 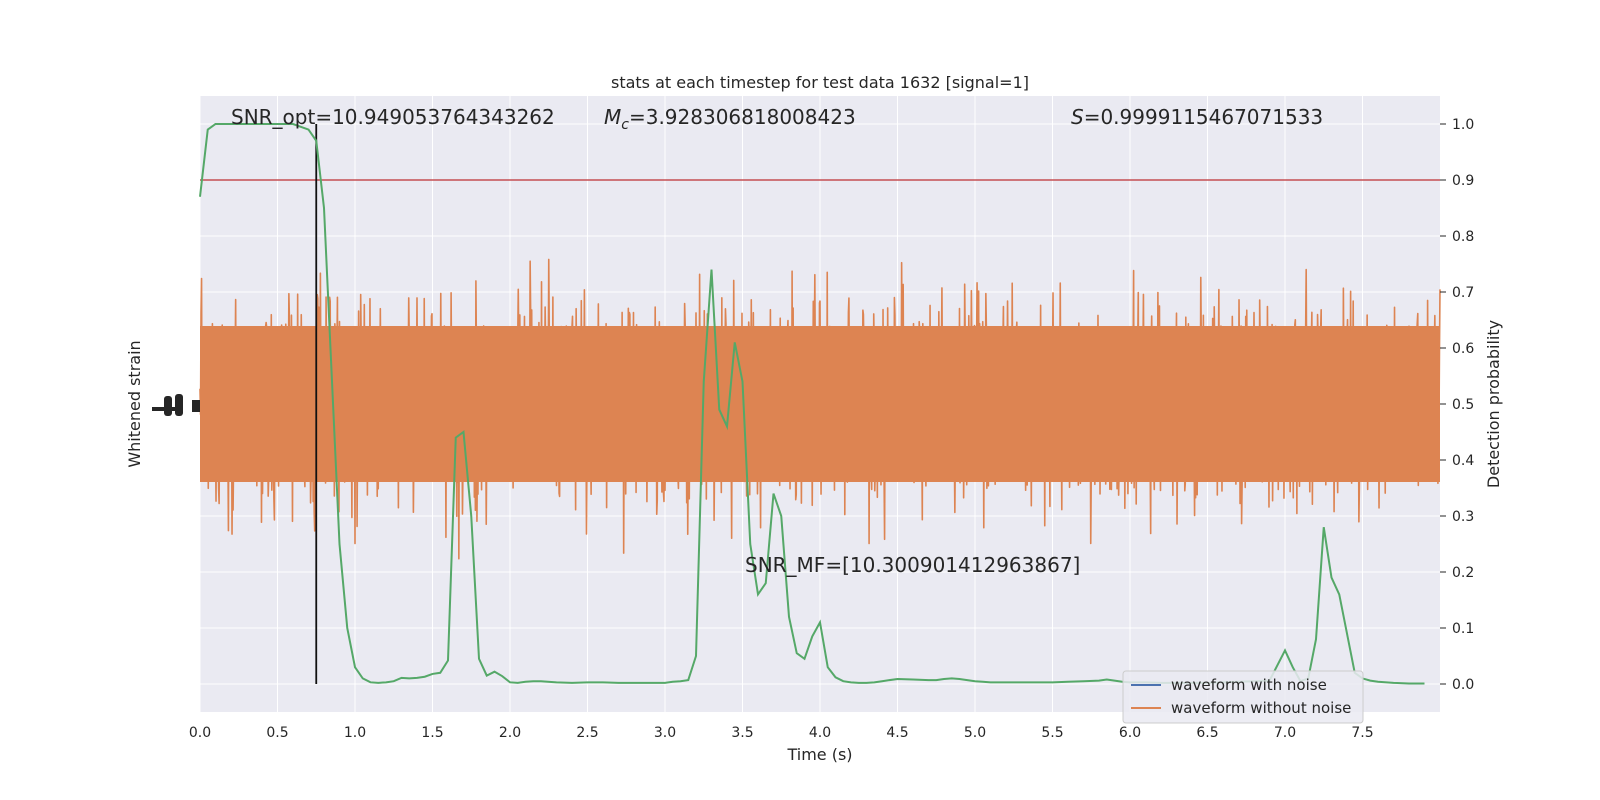 What do you see at coordinates (1463, 125) in the screenshot?
I see `y-tick-label: 1.0` at bounding box center [1463, 125].